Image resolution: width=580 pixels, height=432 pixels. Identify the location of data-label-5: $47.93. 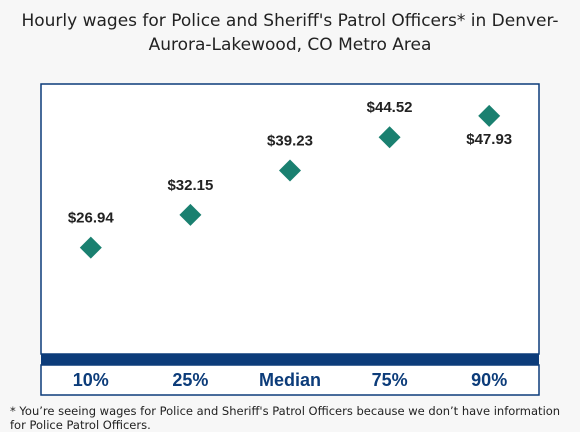
(489, 139).